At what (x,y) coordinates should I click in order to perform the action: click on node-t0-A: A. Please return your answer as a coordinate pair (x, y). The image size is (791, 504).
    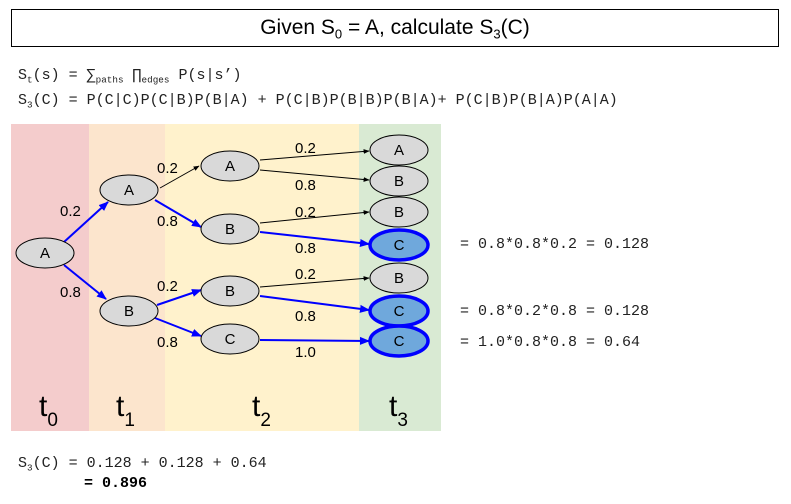
    Looking at the image, I should click on (45, 253).